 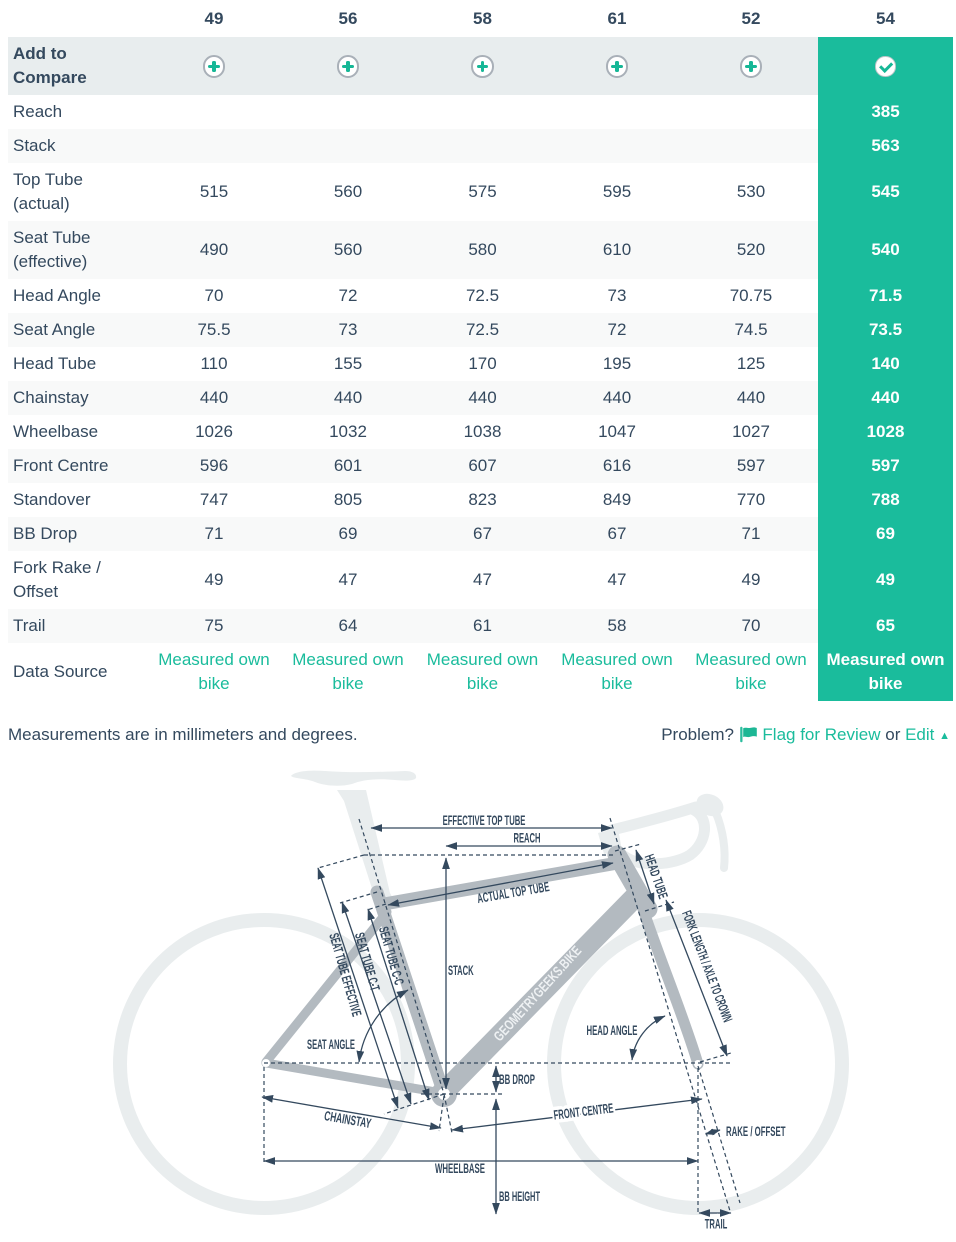 I want to click on svg-text: RAKE / OFFSET, so click(x=756, y=1132).